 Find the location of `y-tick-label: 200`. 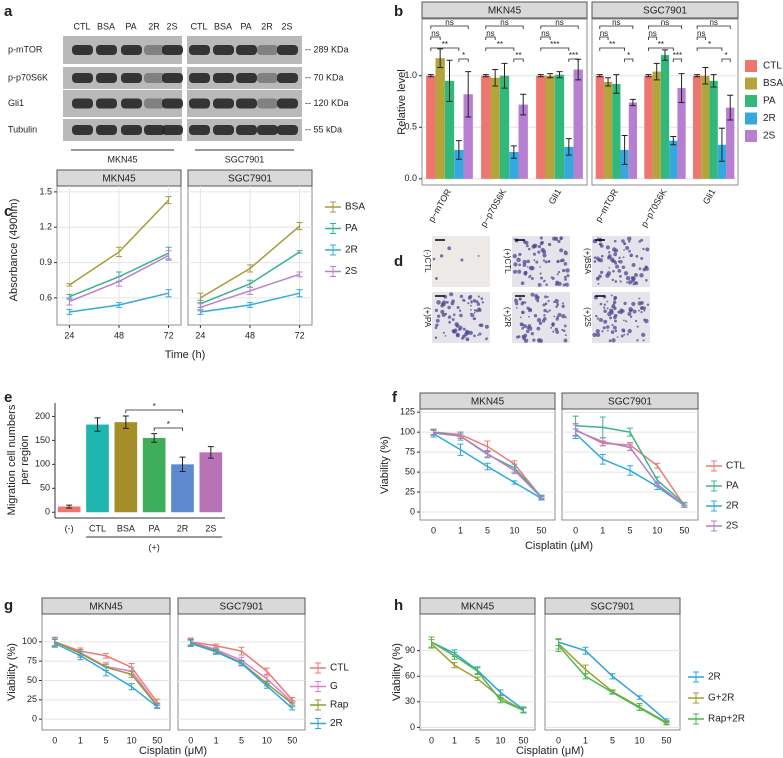

y-tick-label: 200 is located at coordinates (42, 416).